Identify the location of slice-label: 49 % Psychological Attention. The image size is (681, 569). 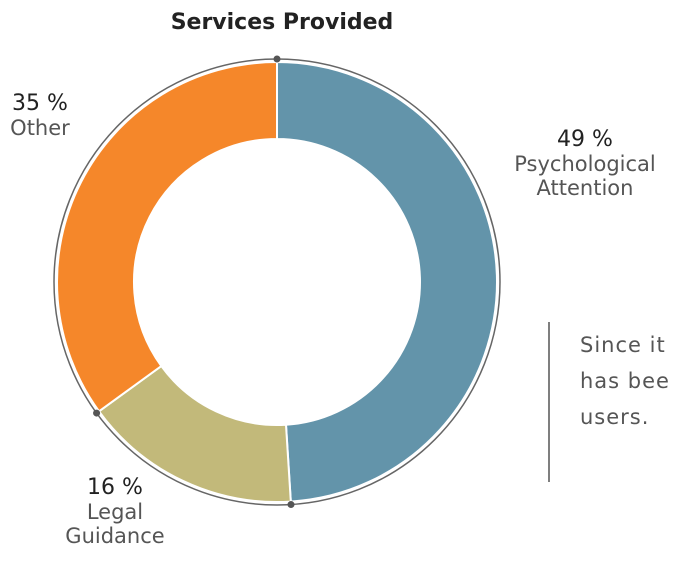
(585, 164).